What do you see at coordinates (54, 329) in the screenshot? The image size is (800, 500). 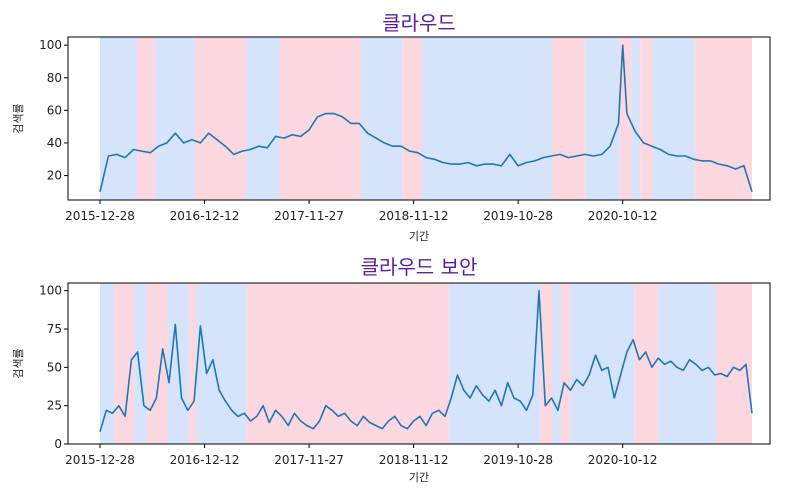 I see `y-tick-label: 75` at bounding box center [54, 329].